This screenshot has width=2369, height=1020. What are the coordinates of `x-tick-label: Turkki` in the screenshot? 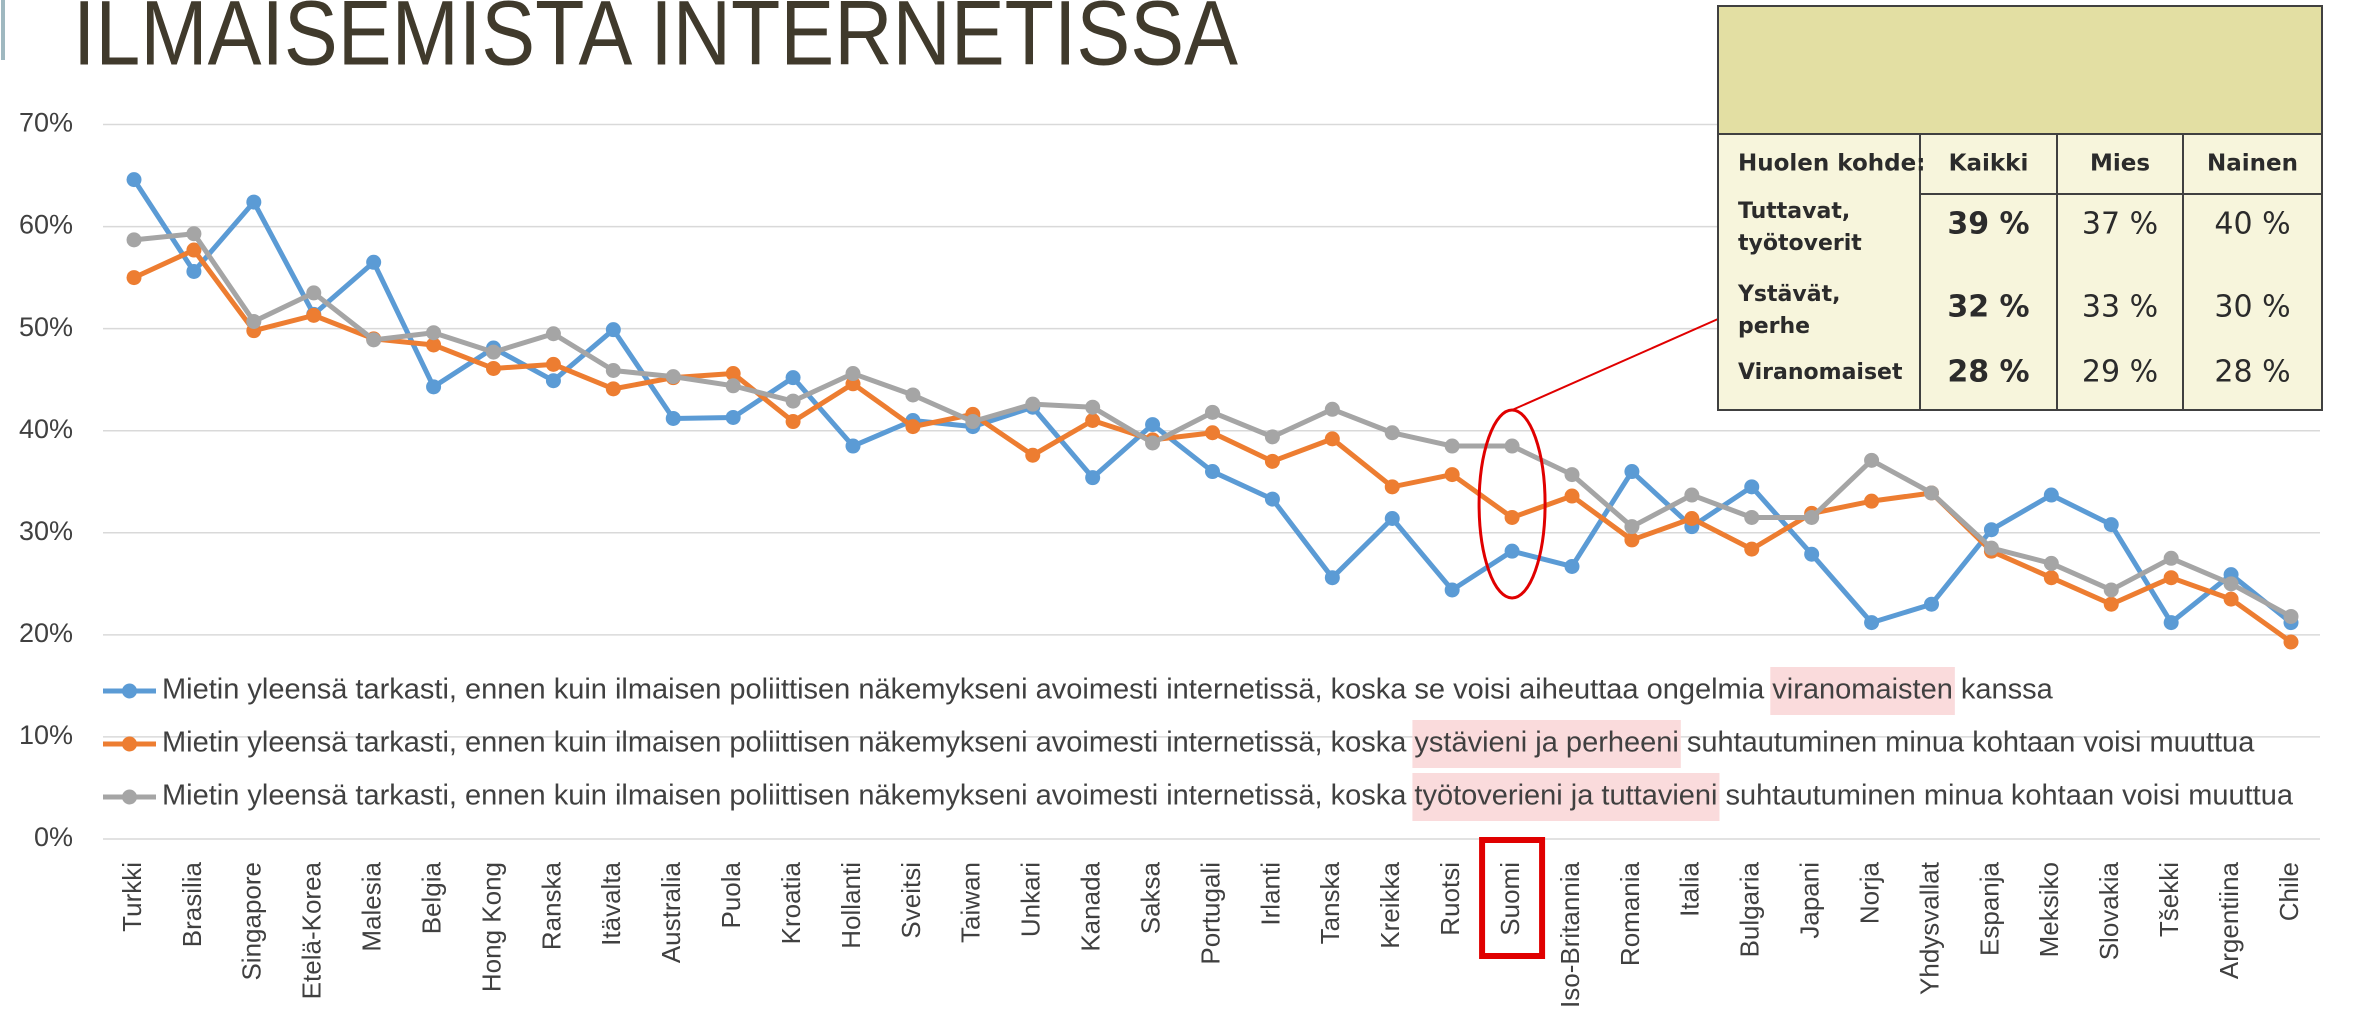 It's located at (132, 897).